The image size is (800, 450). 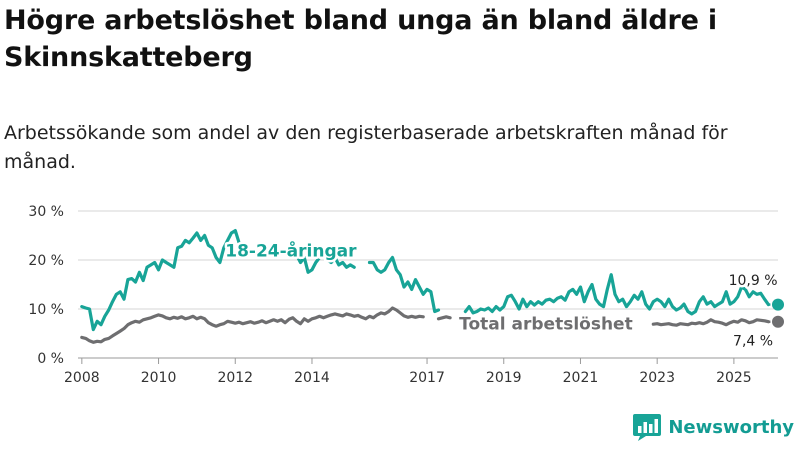 What do you see at coordinates (731, 427) in the screenshot?
I see `brand-name: Newsworthy` at bounding box center [731, 427].